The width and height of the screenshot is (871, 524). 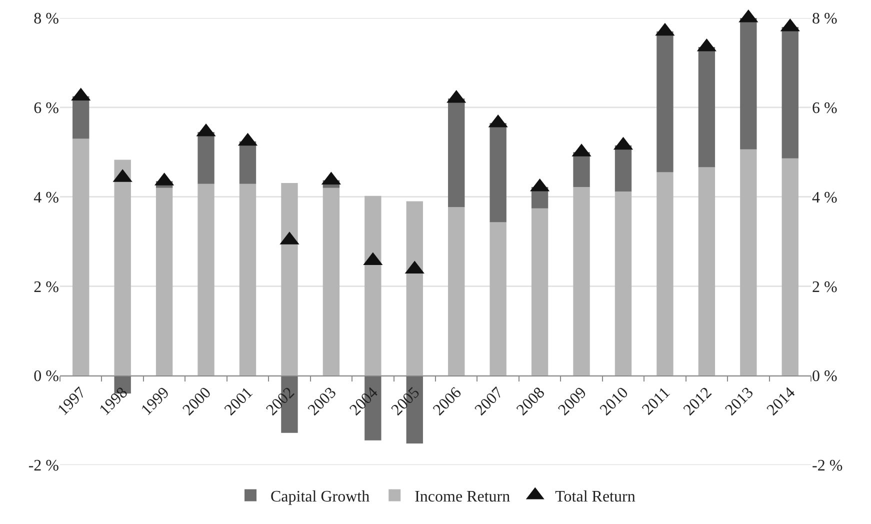 I want to click on y2-tick-label: 2 %, so click(x=825, y=287).